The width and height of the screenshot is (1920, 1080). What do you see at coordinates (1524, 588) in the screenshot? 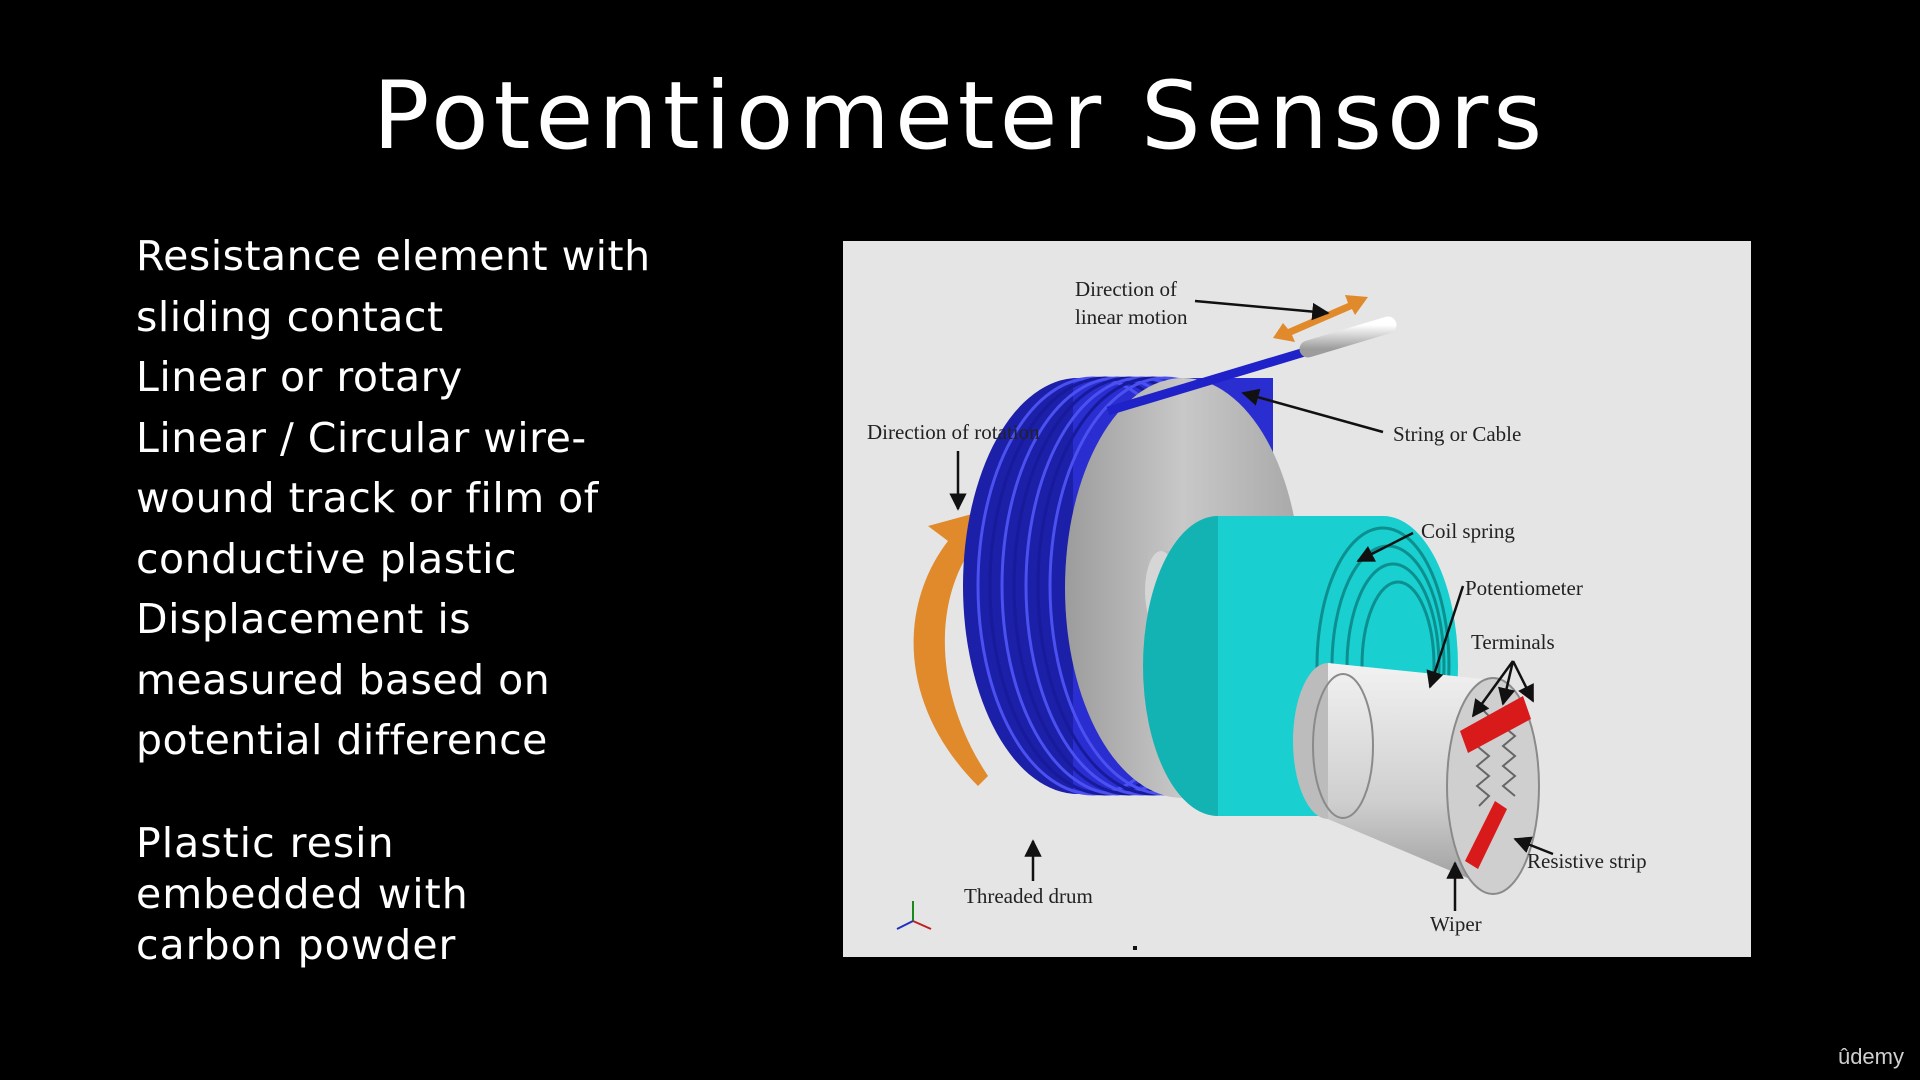
I see `label-potentiometer: Potentiometer` at bounding box center [1524, 588].